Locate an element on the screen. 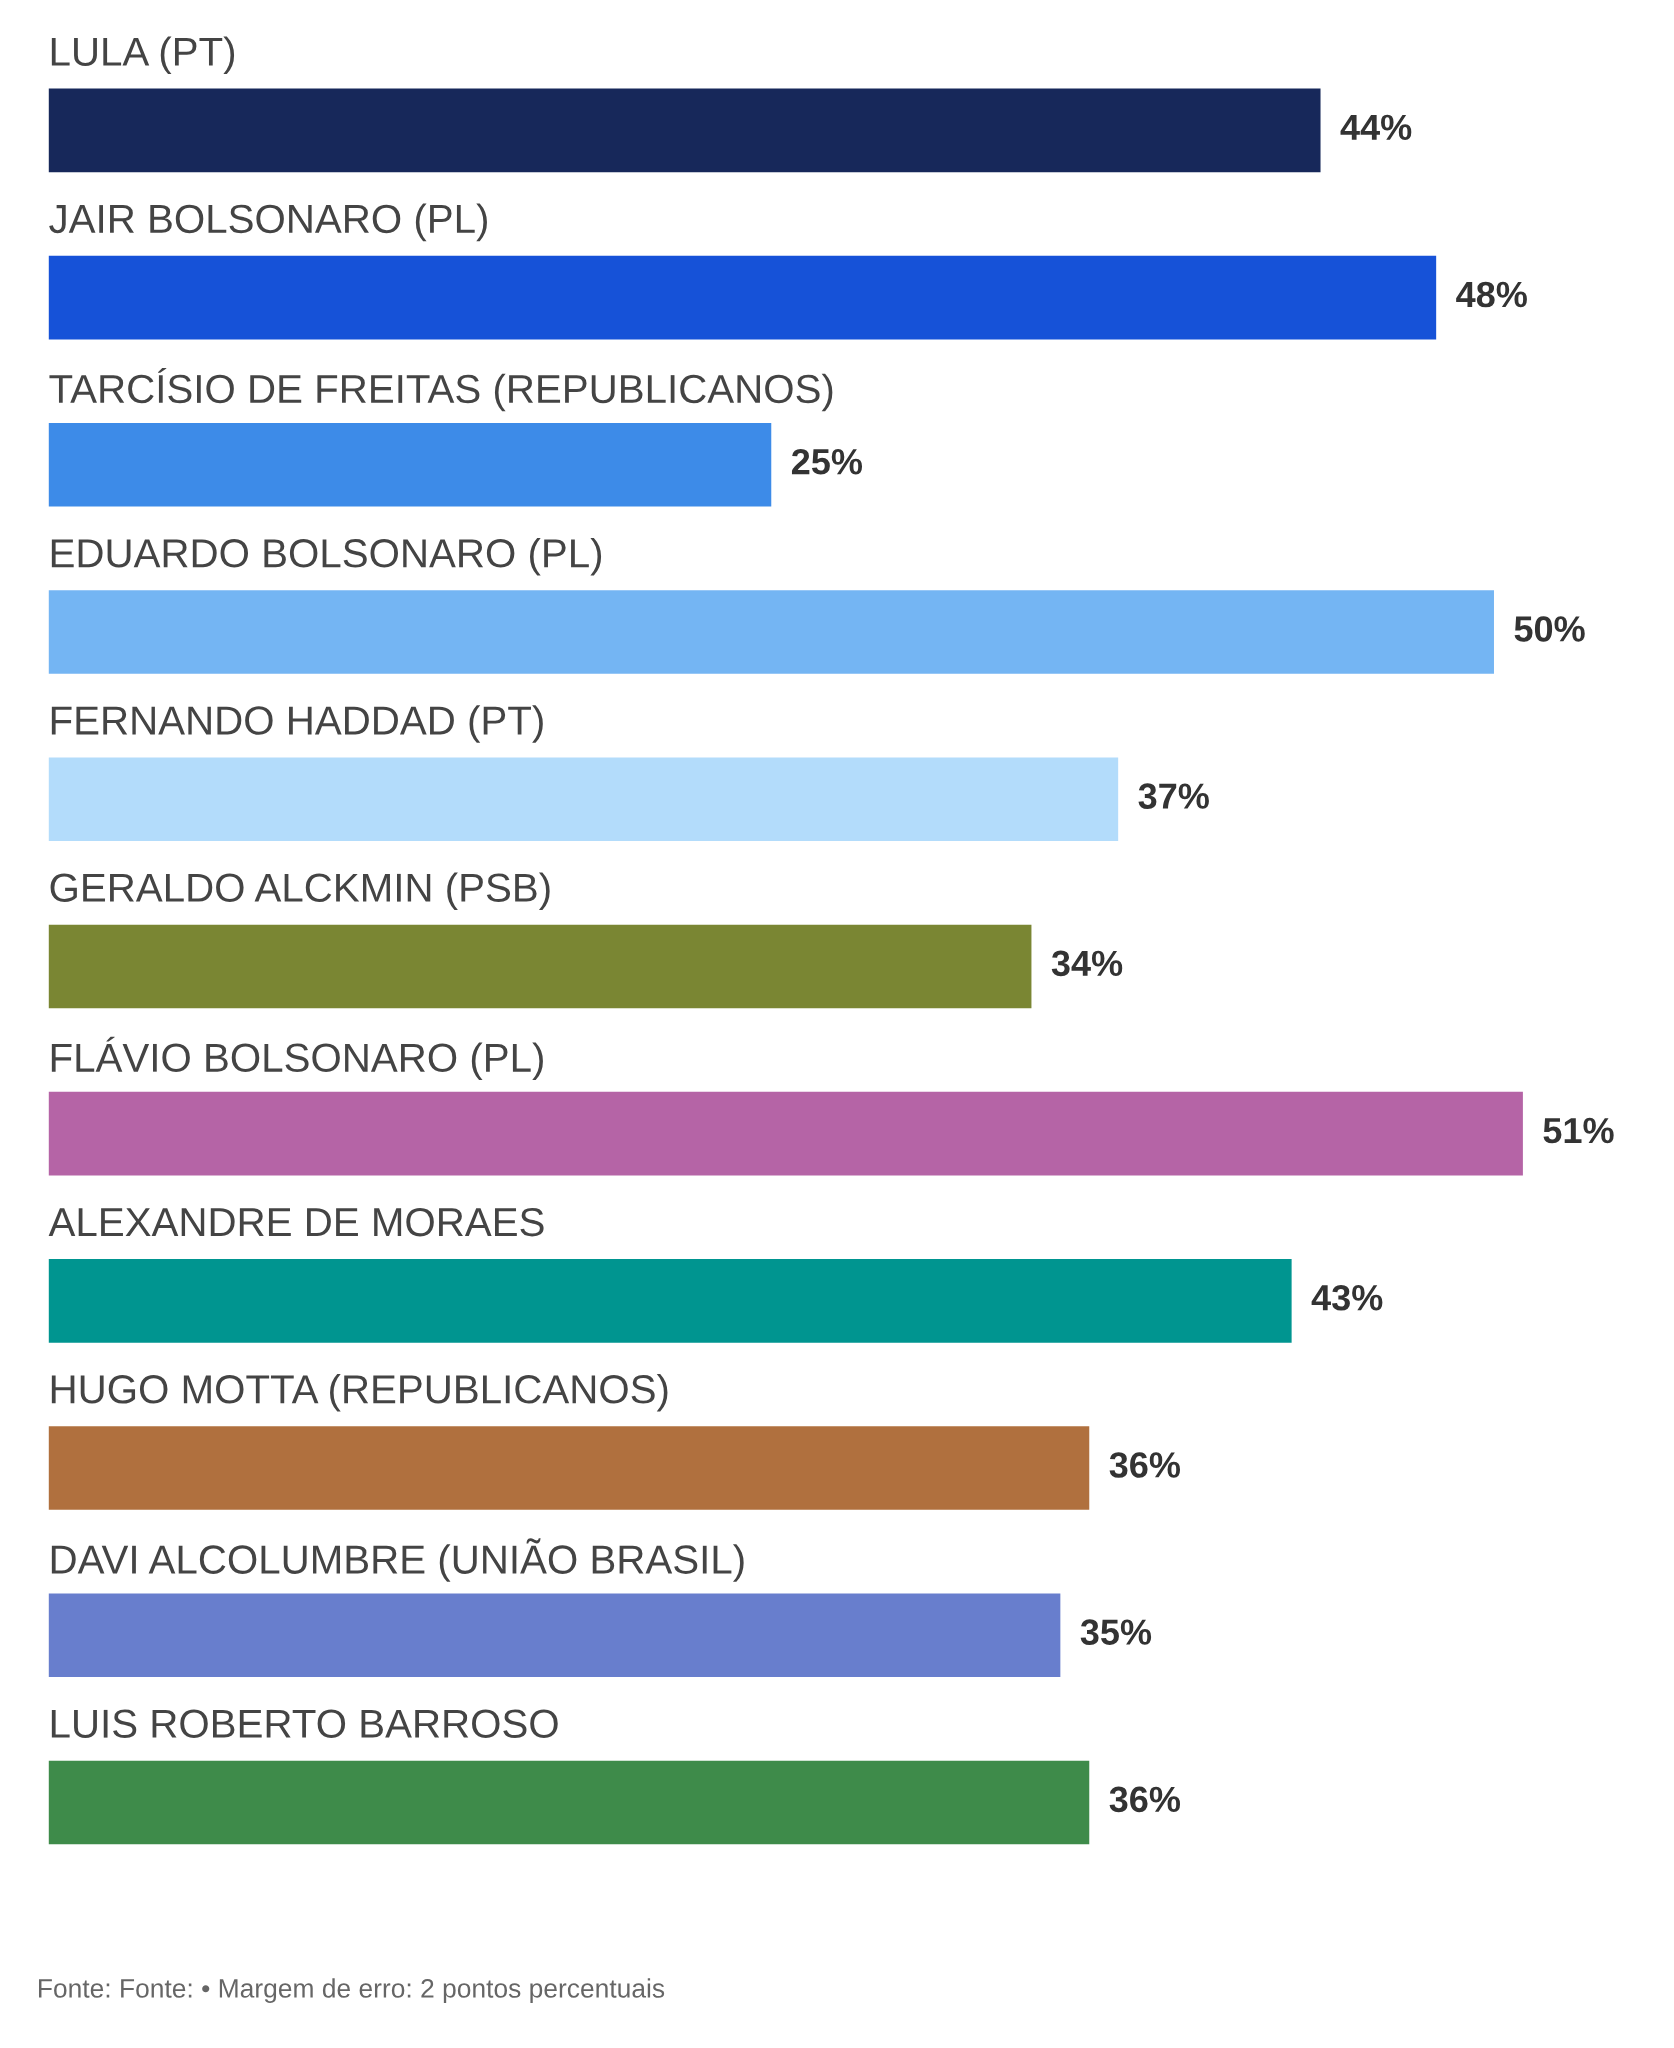 This screenshot has width=1674, height=2048. y-tick-label: FERNANDO HADDAD (PT) is located at coordinates (297, 724).